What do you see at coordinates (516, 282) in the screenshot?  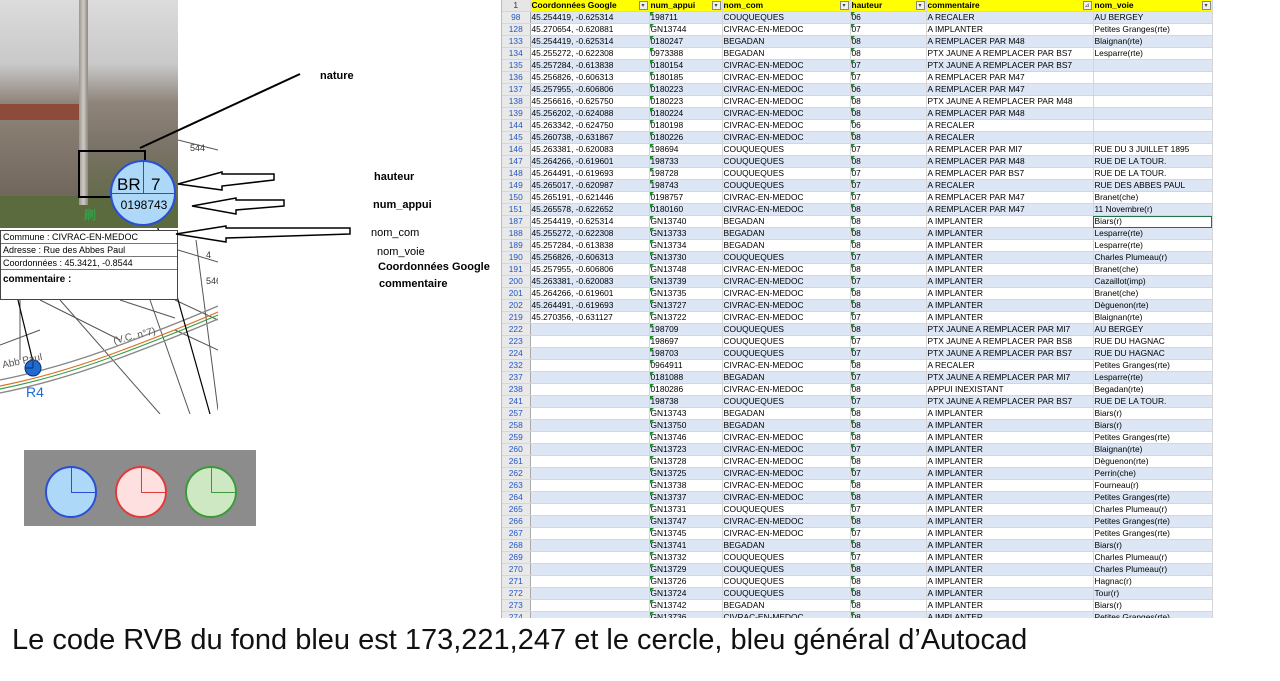 I see `row-number: 200` at bounding box center [516, 282].